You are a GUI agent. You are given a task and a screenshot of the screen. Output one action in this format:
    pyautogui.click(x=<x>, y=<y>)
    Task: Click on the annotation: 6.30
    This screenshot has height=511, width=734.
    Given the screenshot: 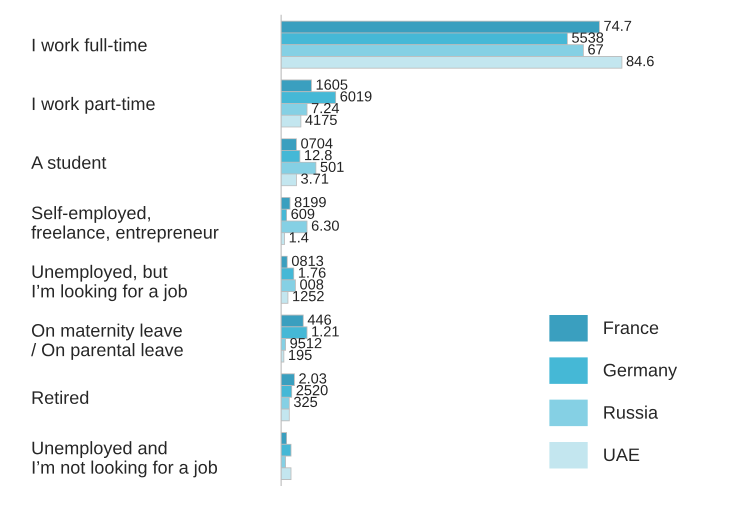 What is the action you would take?
    pyautogui.click(x=325, y=225)
    